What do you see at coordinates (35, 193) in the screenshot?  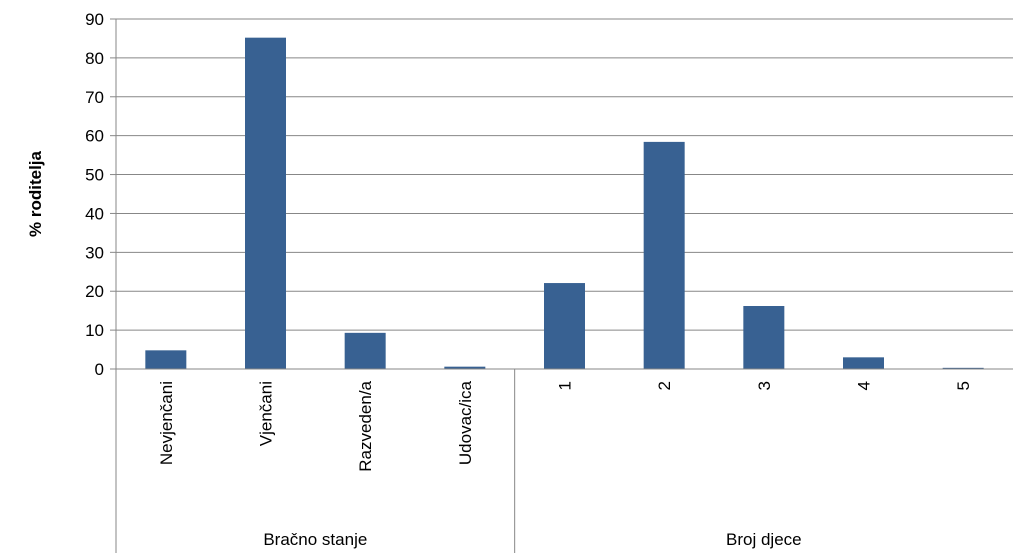 I see `y-axis-title: % roditelja` at bounding box center [35, 193].